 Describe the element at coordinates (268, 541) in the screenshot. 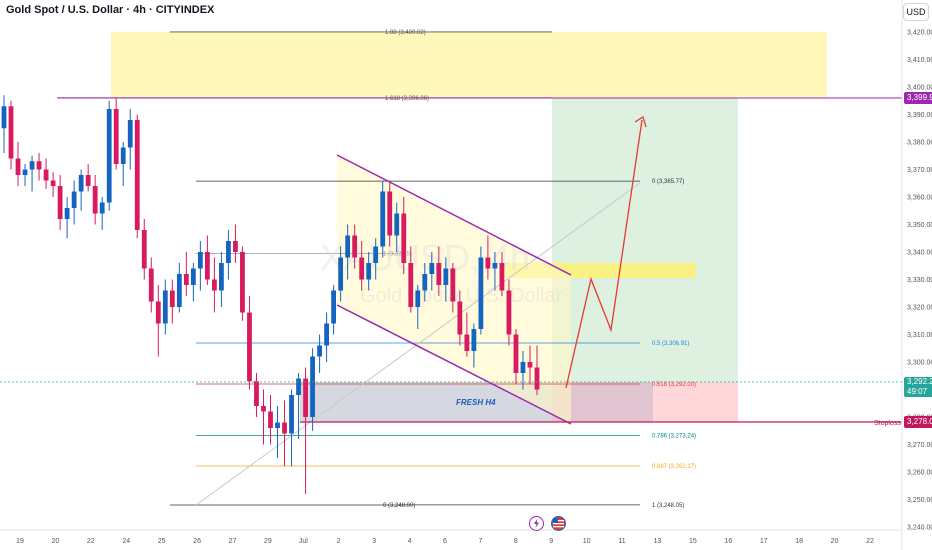

I see `x-tick-label: 29` at that location.